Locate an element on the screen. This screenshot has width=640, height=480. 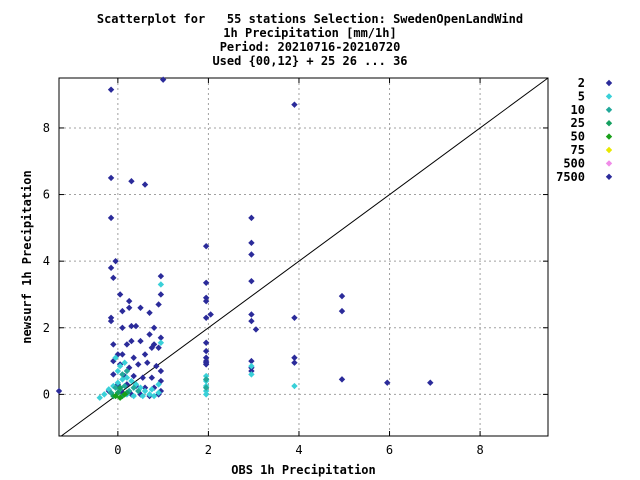
legend-label: 2 is located at coordinates (581, 83).